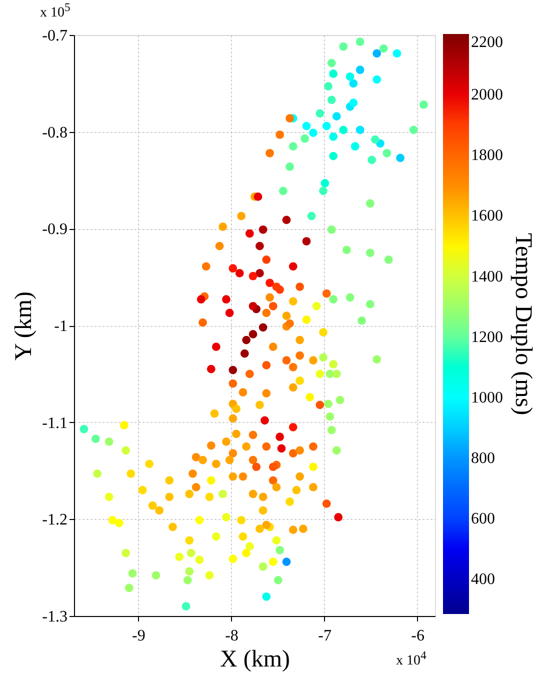 The width and height of the screenshot is (545, 676). I want to click on x-tick-label: -6, so click(417, 636).